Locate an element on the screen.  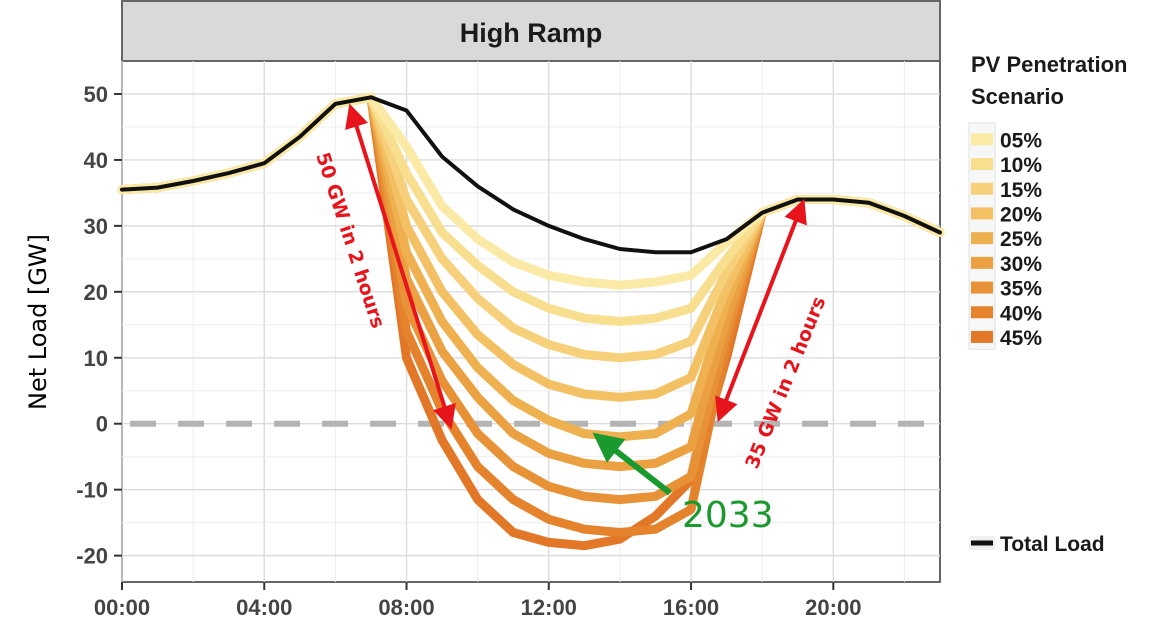
ramp-up-arrow is located at coordinates (761, 310).